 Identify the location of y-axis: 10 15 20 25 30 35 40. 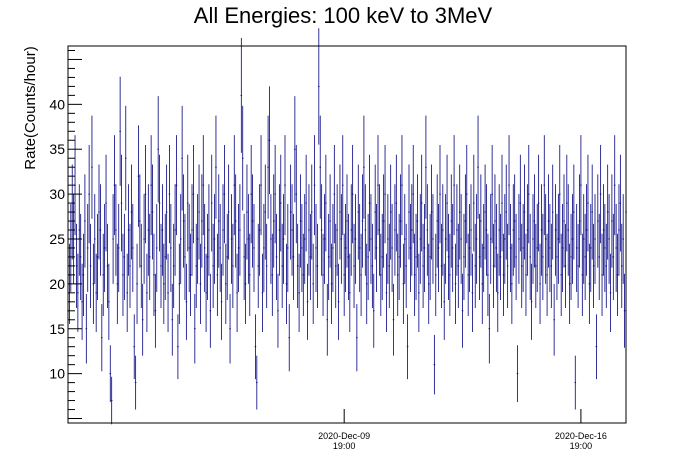
(65, 234).